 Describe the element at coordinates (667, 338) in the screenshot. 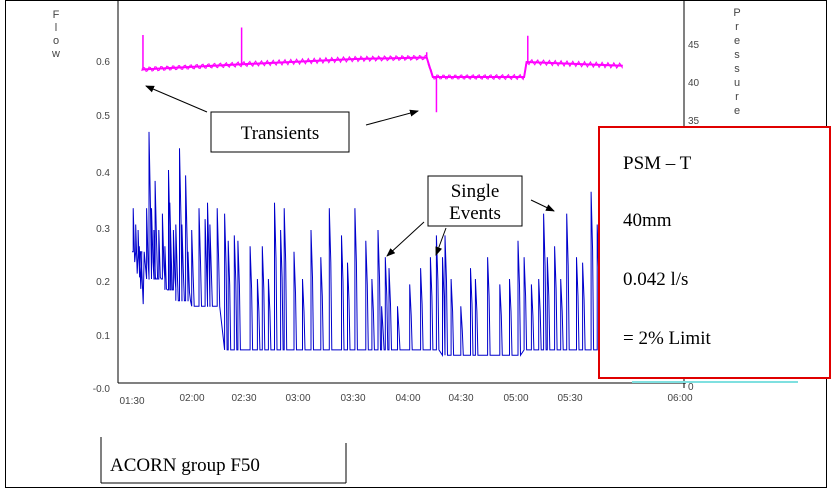

I see `info-box-limit: = 2% Limit` at that location.